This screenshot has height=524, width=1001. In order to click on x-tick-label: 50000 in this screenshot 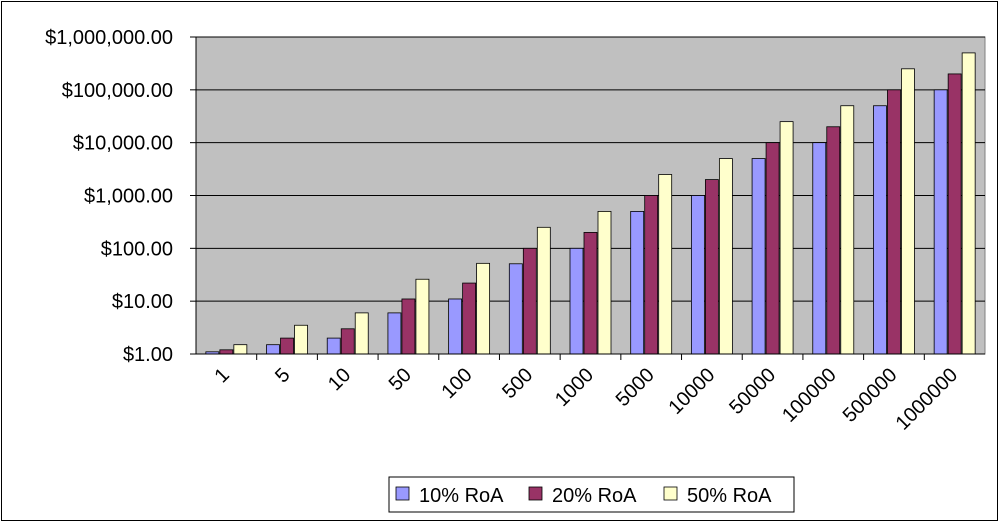, I will do `click(752, 391)`.